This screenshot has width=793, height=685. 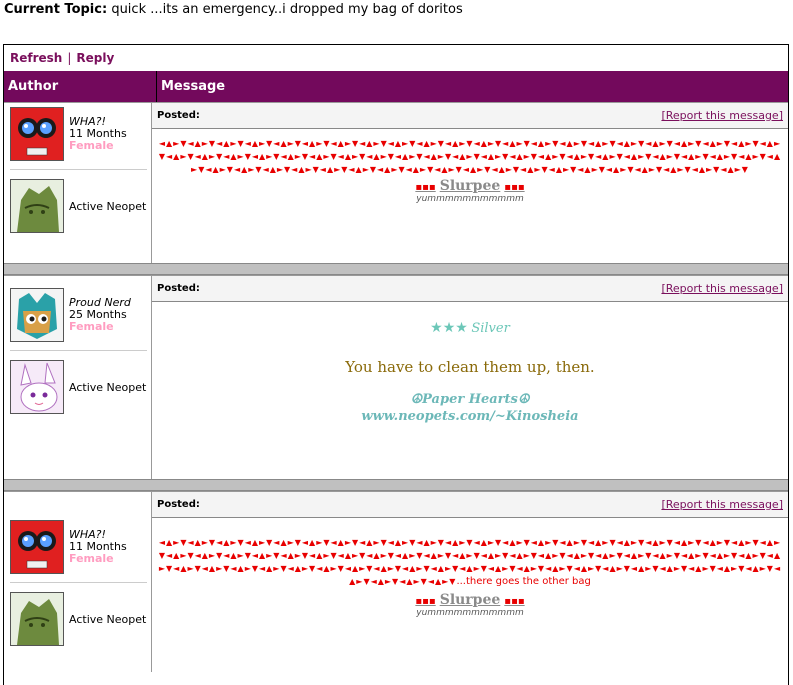 What do you see at coordinates (36, 58) in the screenshot?
I see `refresh-link: Refresh` at bounding box center [36, 58].